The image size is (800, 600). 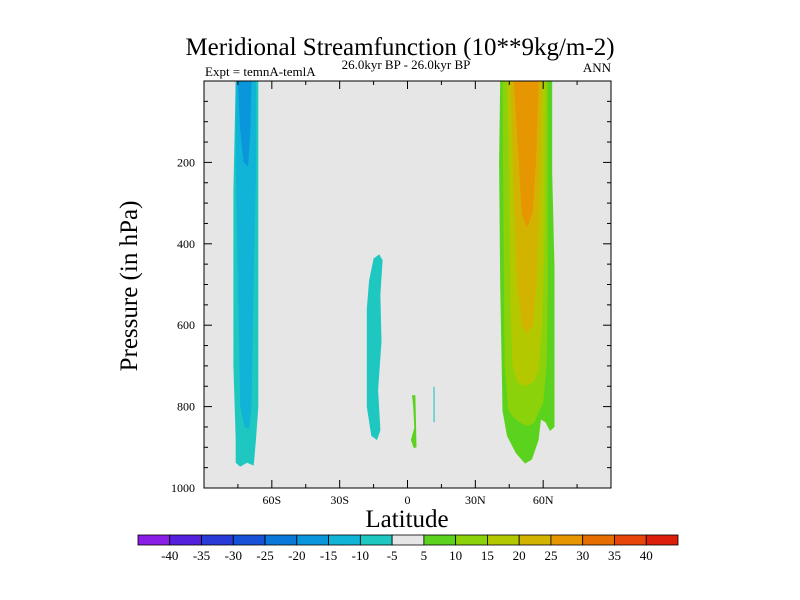 What do you see at coordinates (582, 555) in the screenshot?
I see `colorbar-label: 30` at bounding box center [582, 555].